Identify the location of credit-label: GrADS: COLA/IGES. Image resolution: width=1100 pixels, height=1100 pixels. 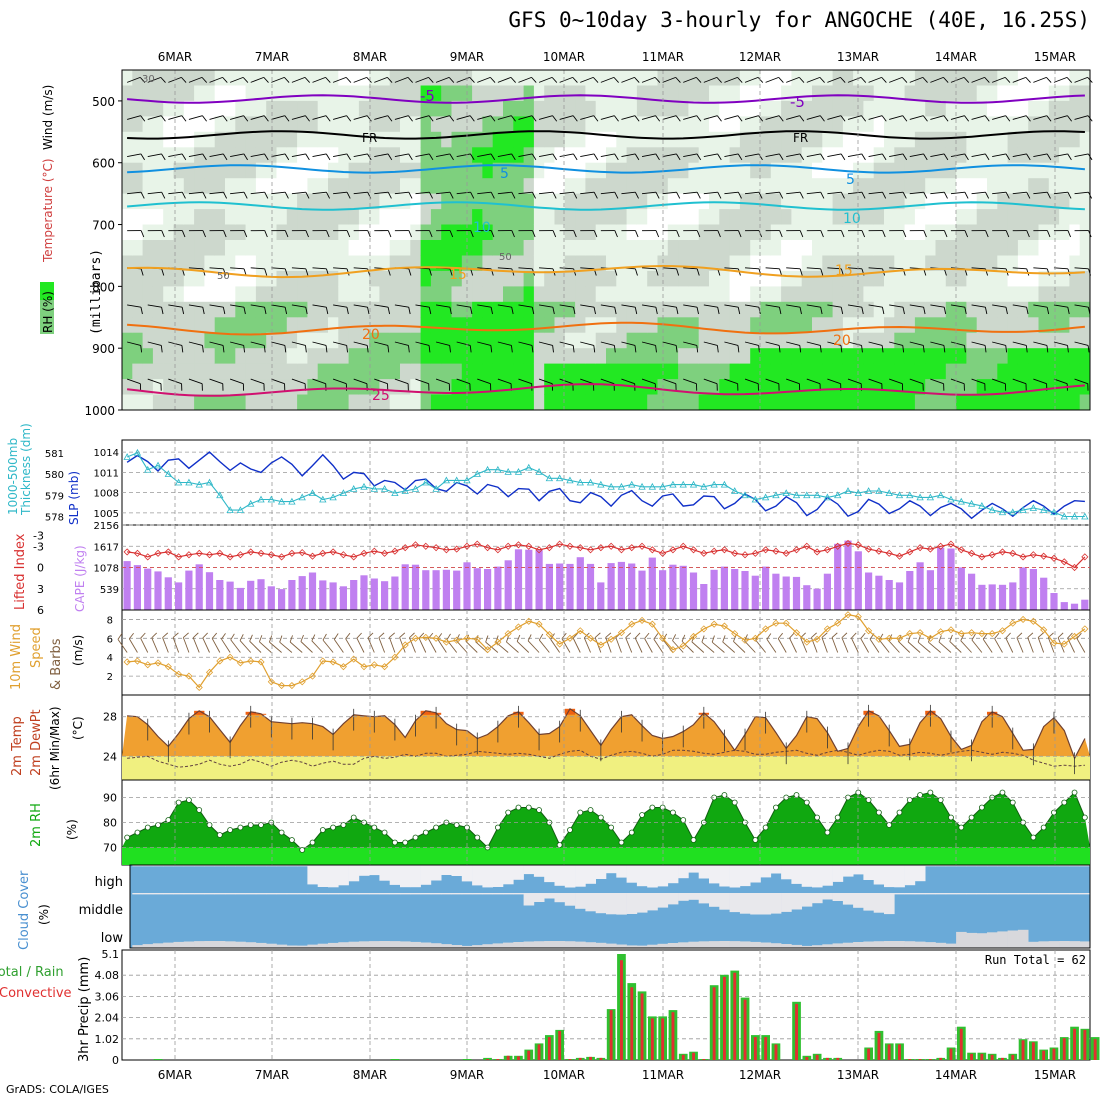
(57, 1089).